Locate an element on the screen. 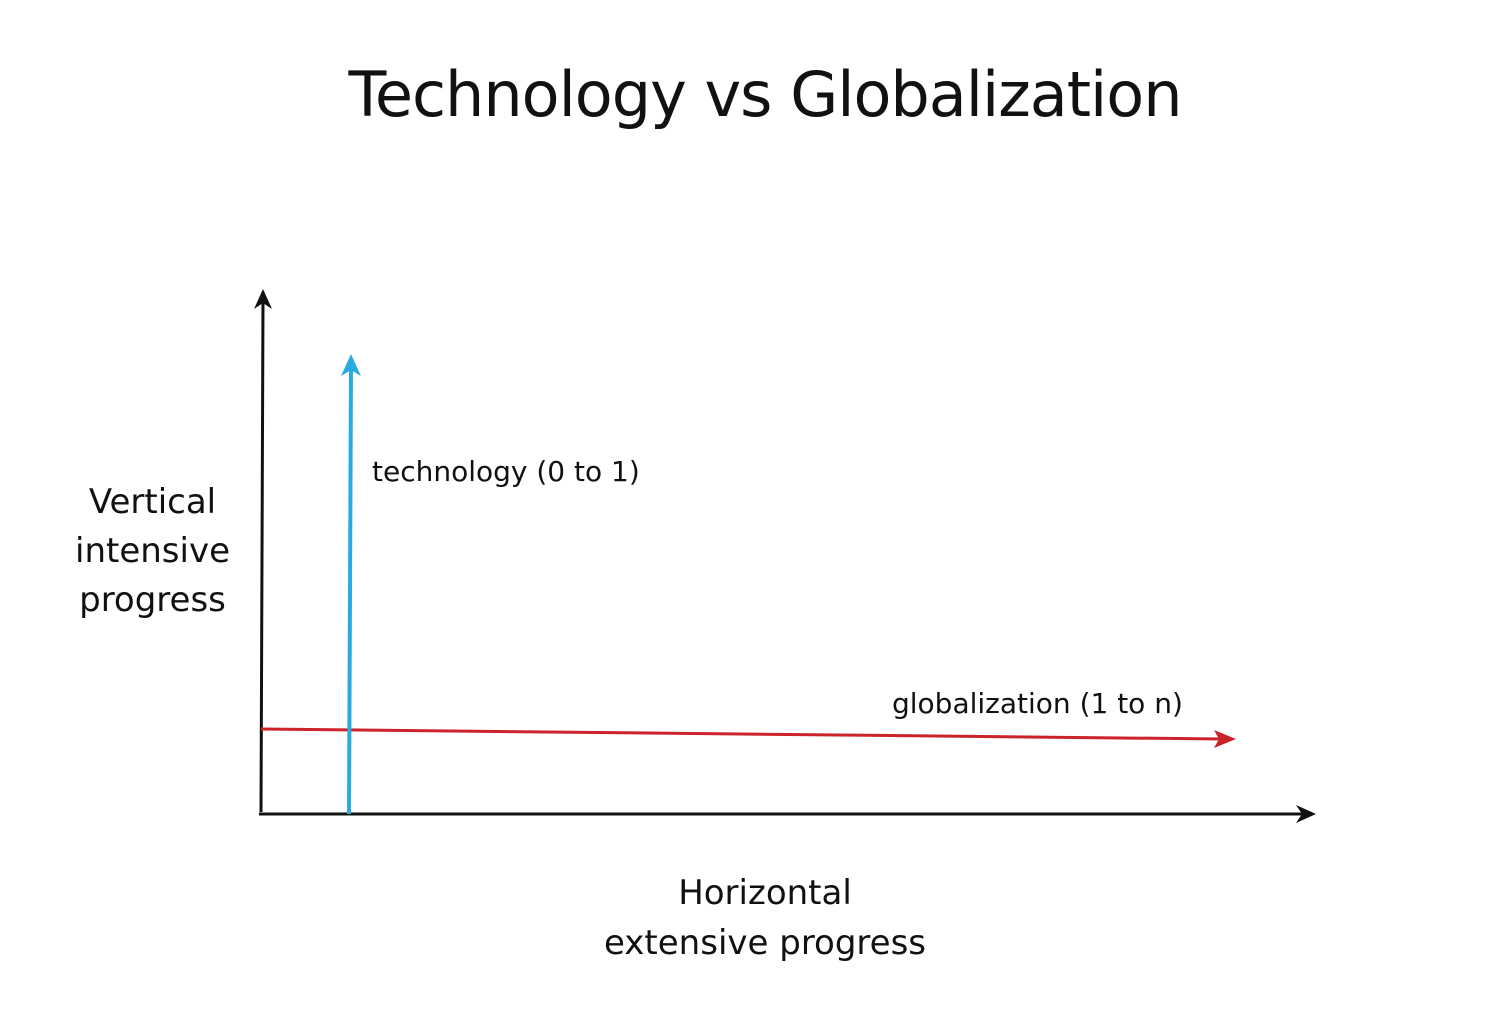  y-axis-label: Vertical intensive progress is located at coordinates (152, 551).